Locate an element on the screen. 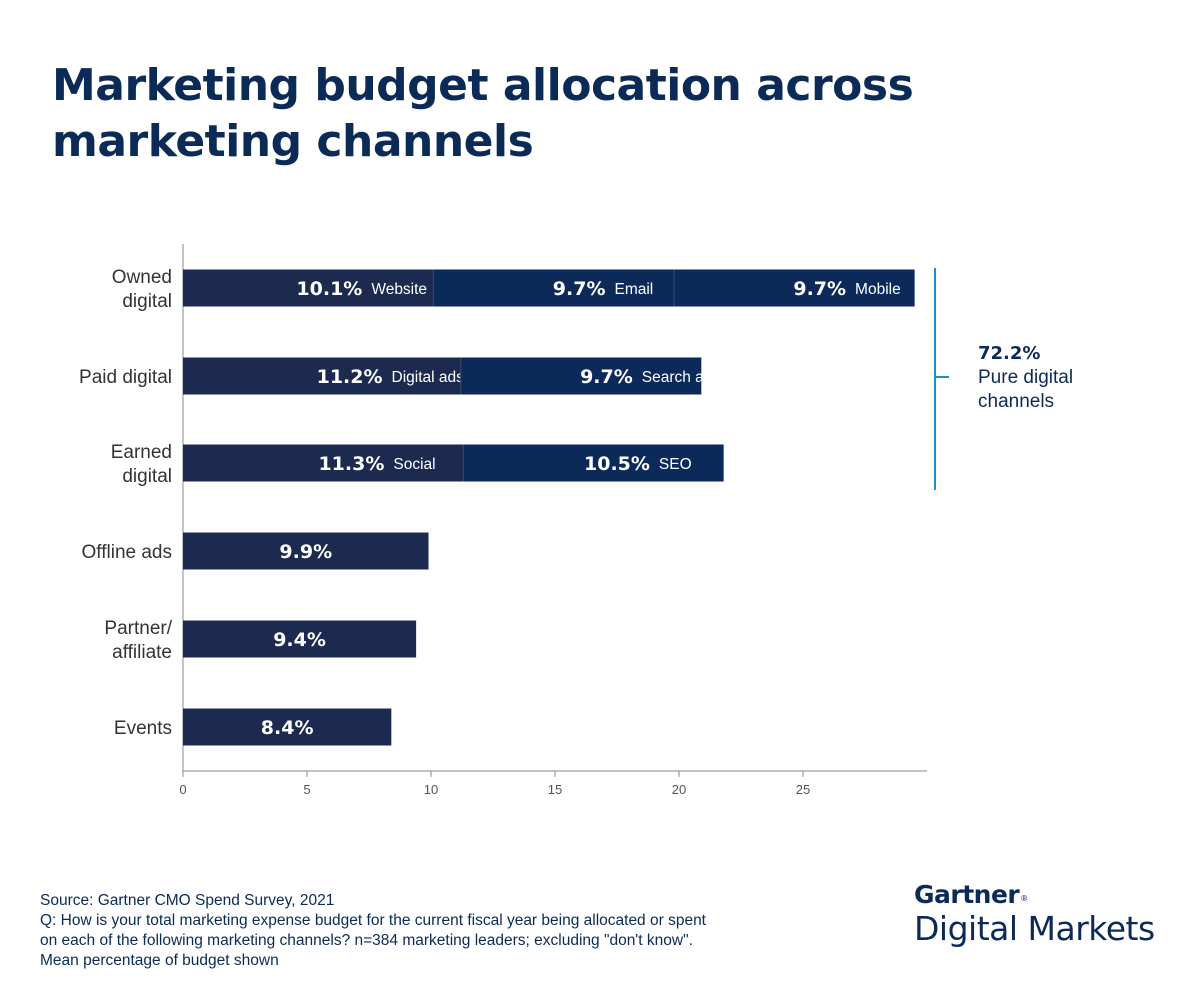 This screenshot has width=1200, height=1000. data-label: 8.4% is located at coordinates (287, 728).